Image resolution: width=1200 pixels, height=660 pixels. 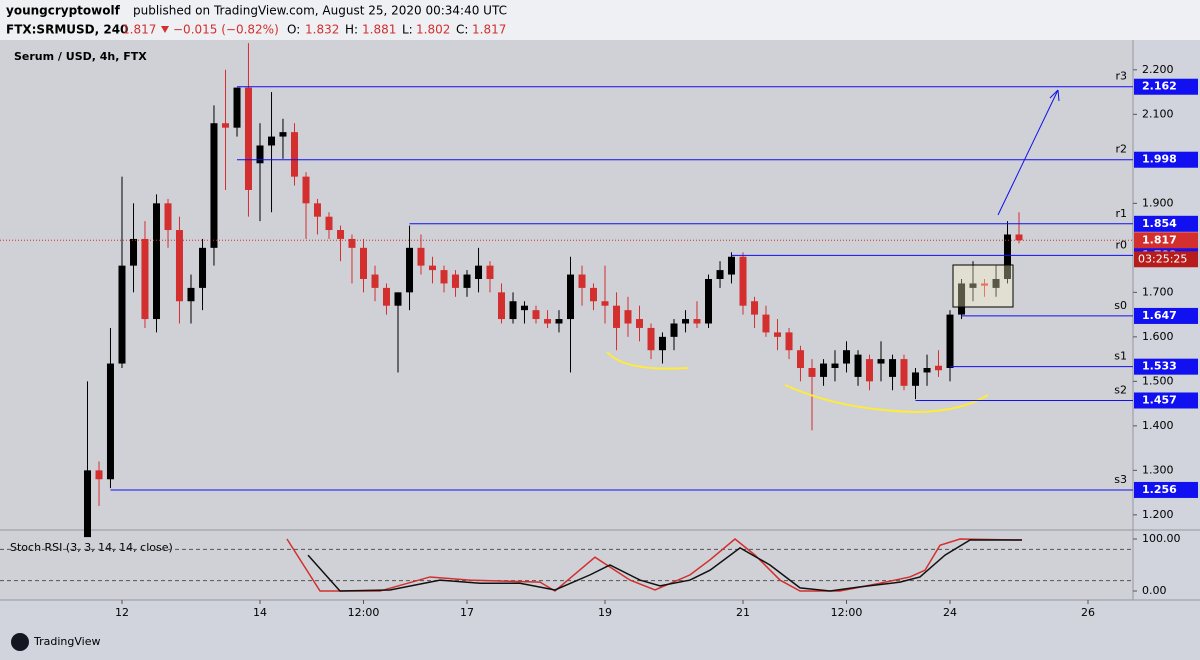 I want to click on level-name: s1, so click(x=1120, y=356).